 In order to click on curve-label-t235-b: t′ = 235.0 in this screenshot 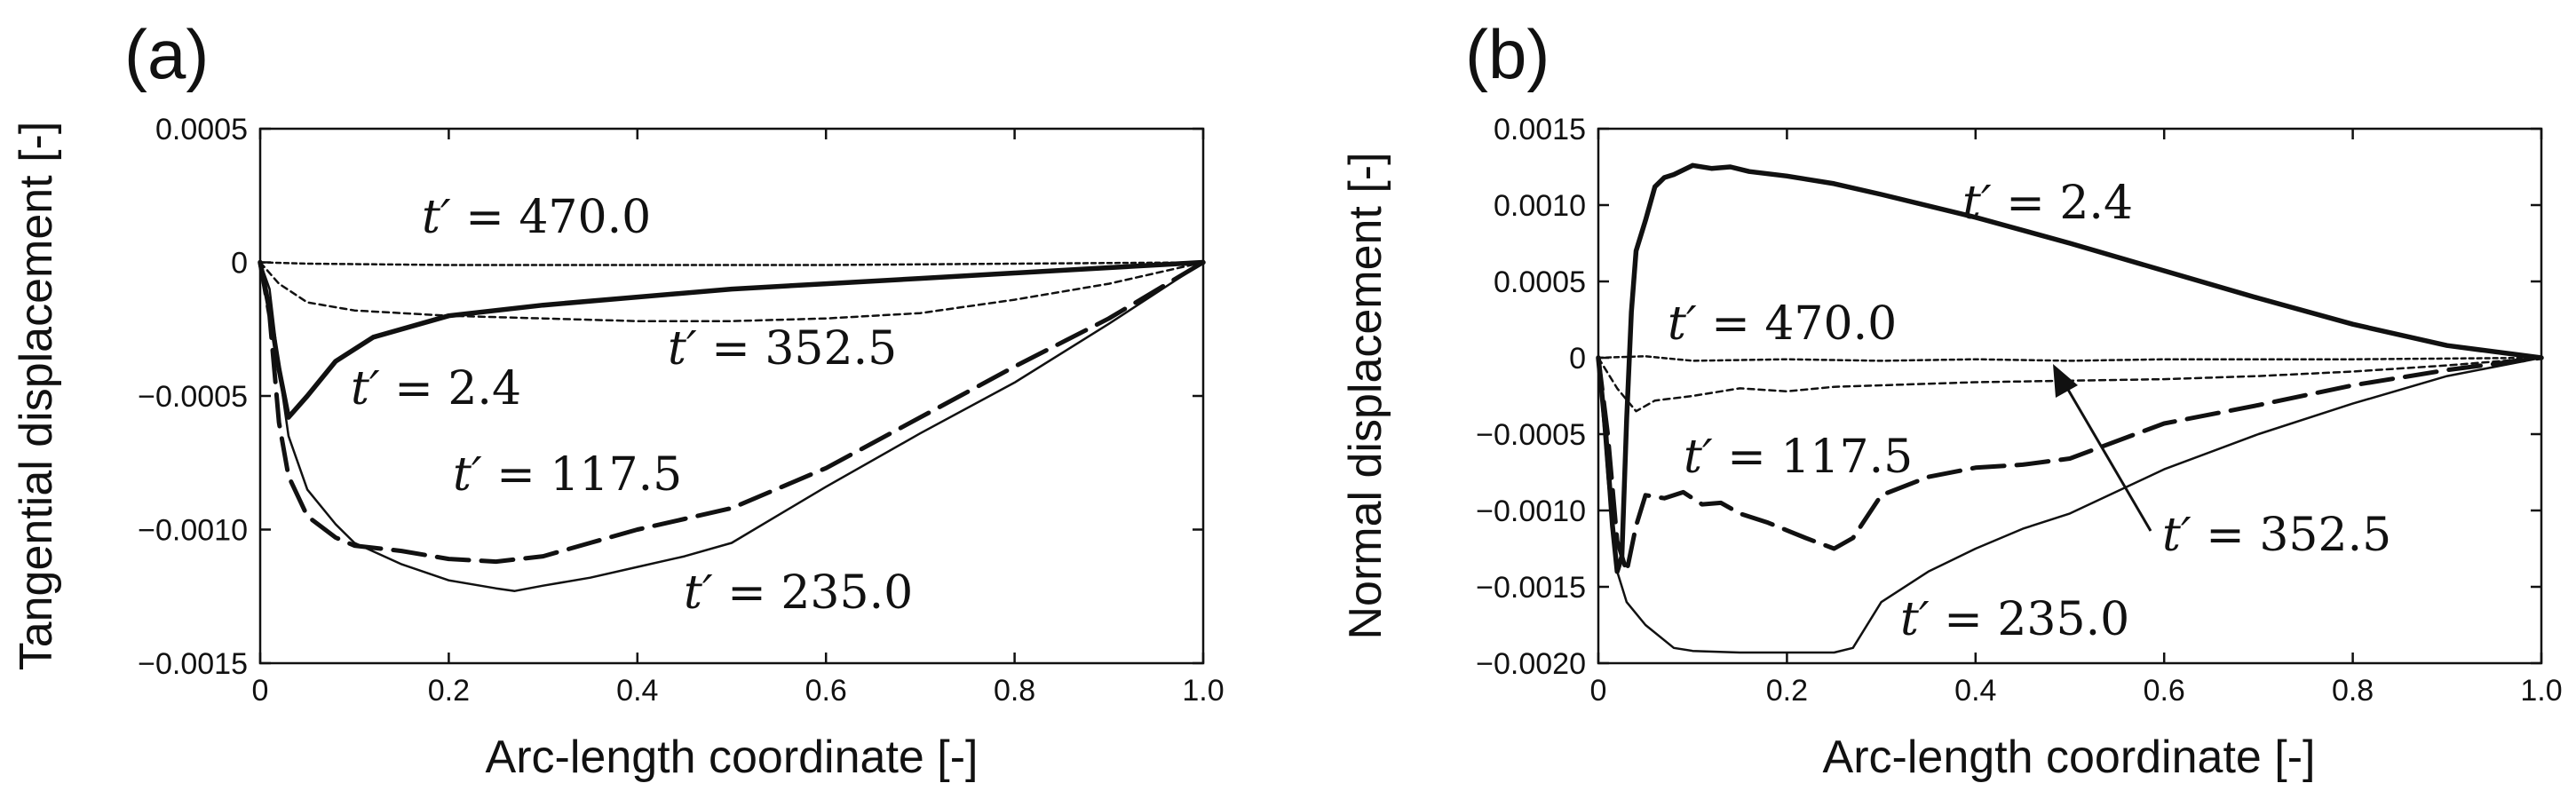, I will do `click(2015, 619)`.